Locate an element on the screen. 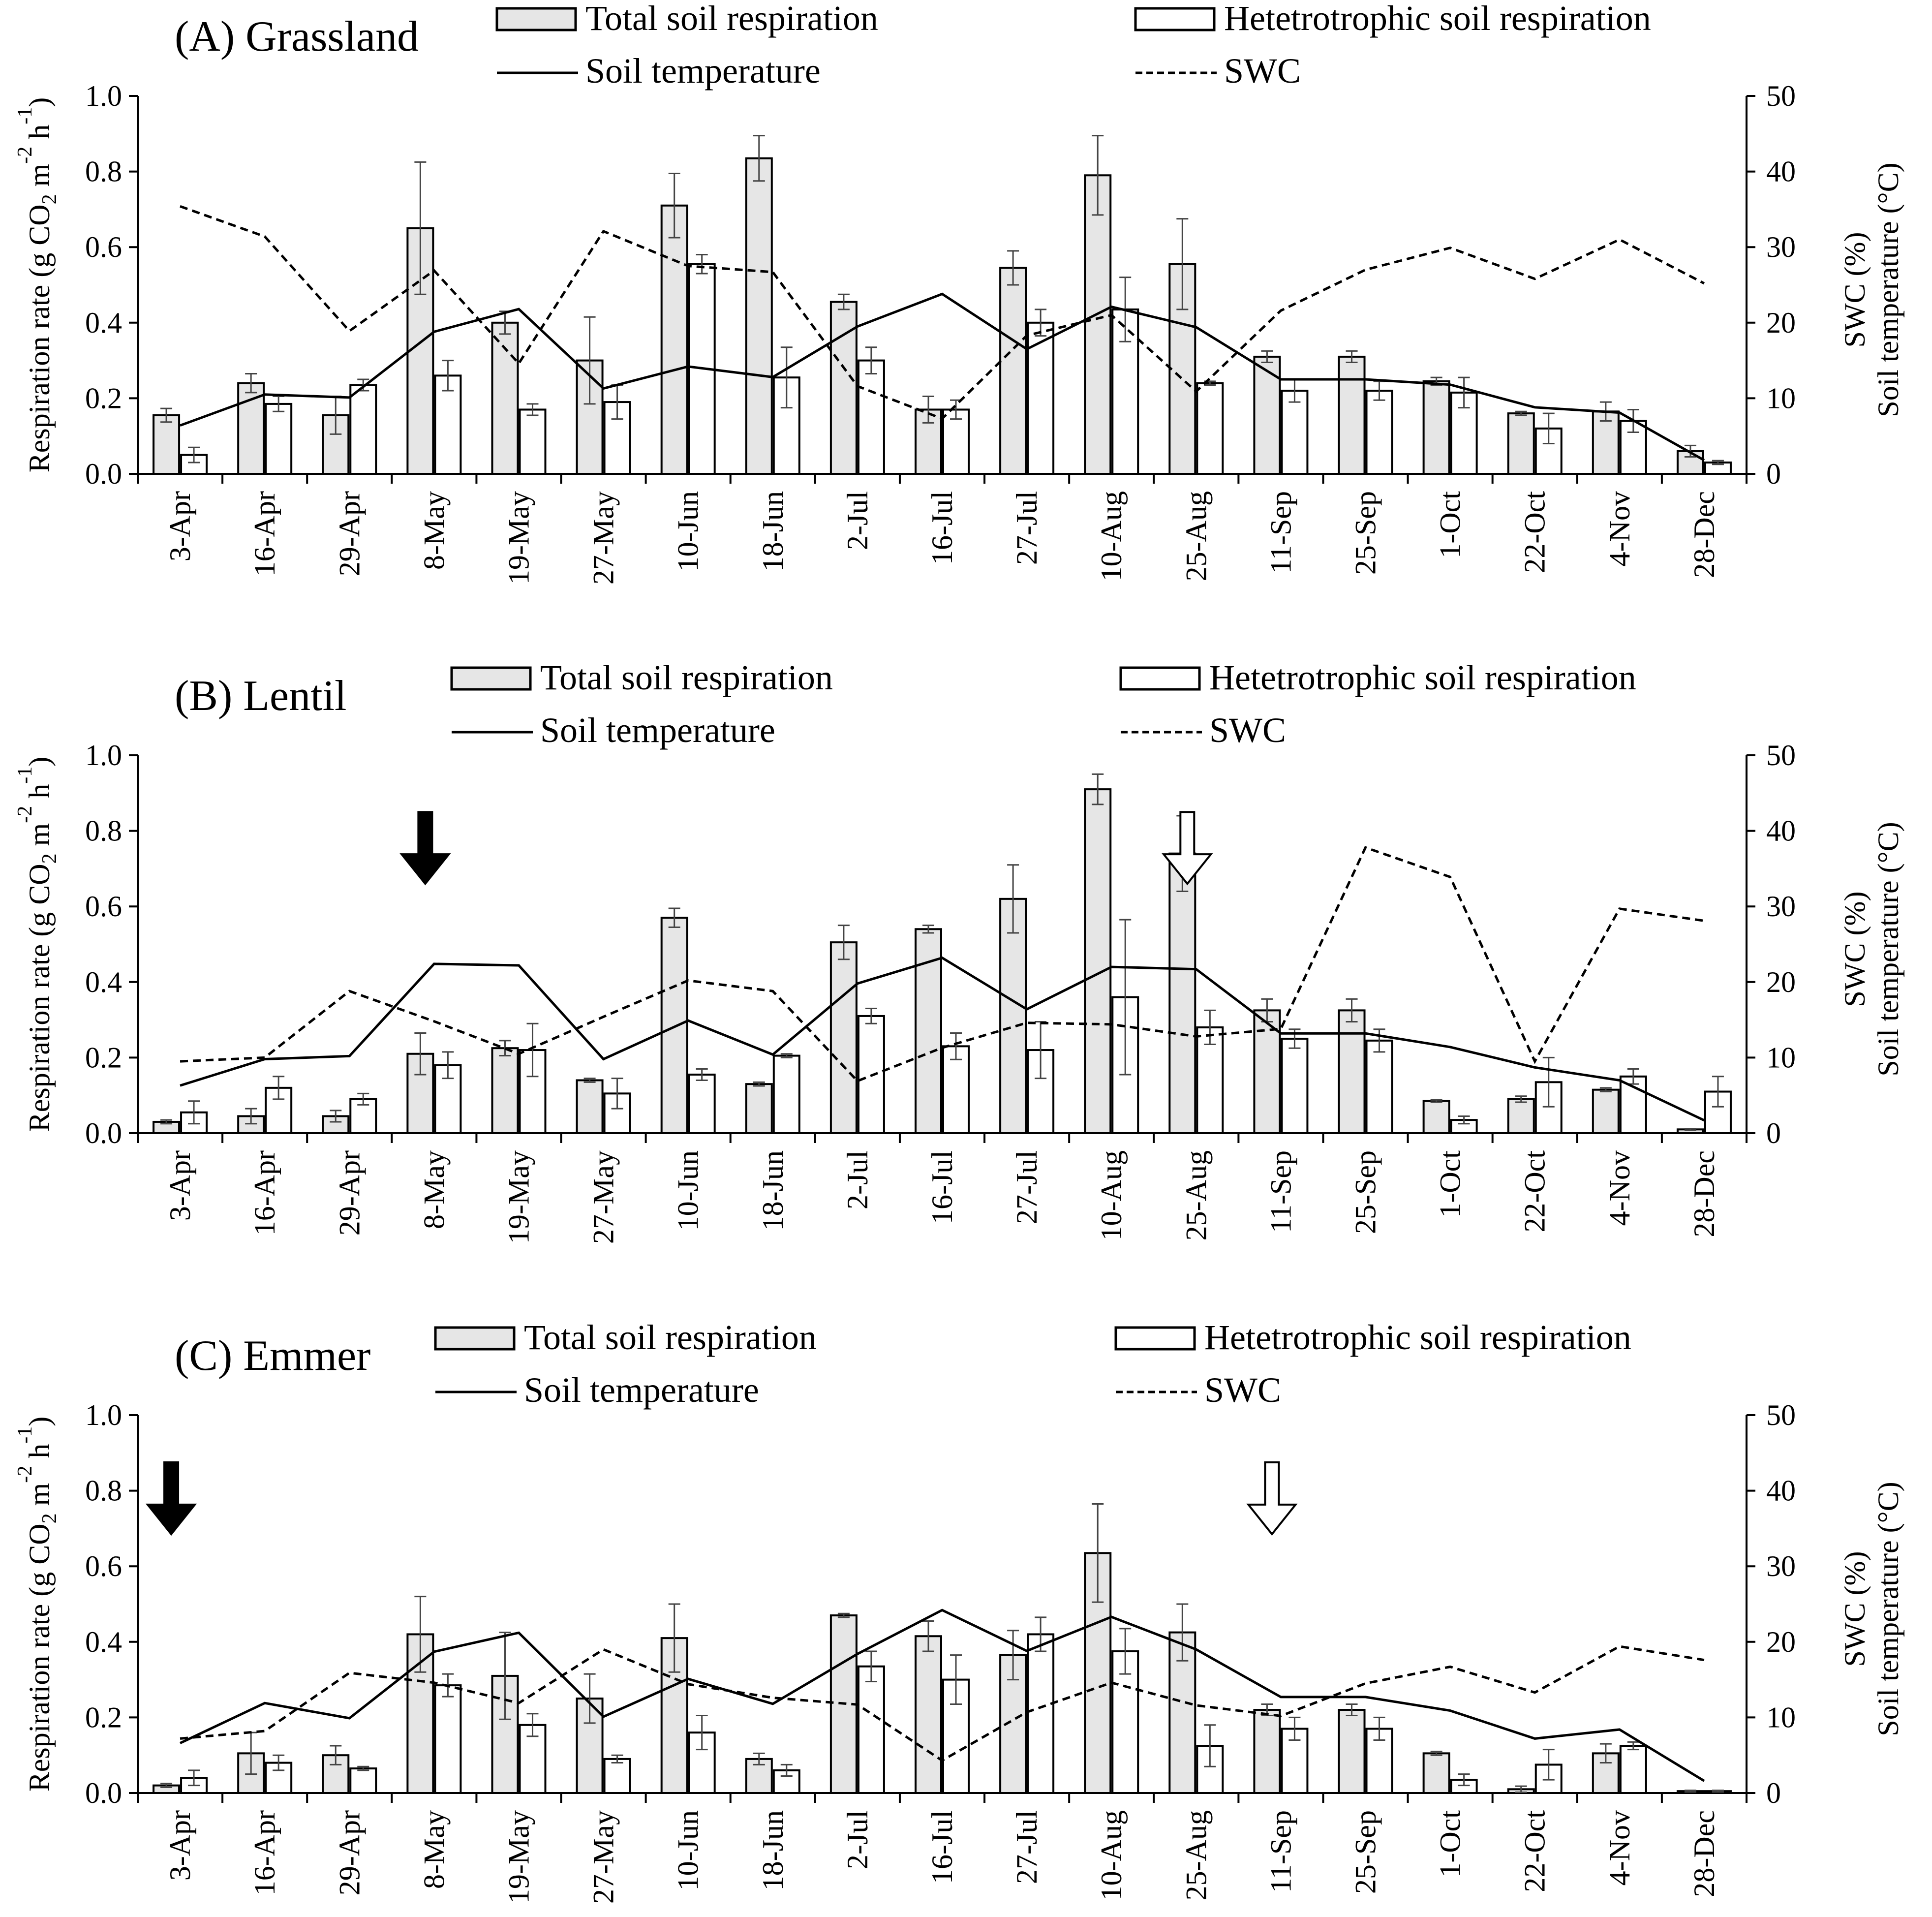 The image size is (1932, 1917). legend-swatch-hetero is located at coordinates (1175, 19).